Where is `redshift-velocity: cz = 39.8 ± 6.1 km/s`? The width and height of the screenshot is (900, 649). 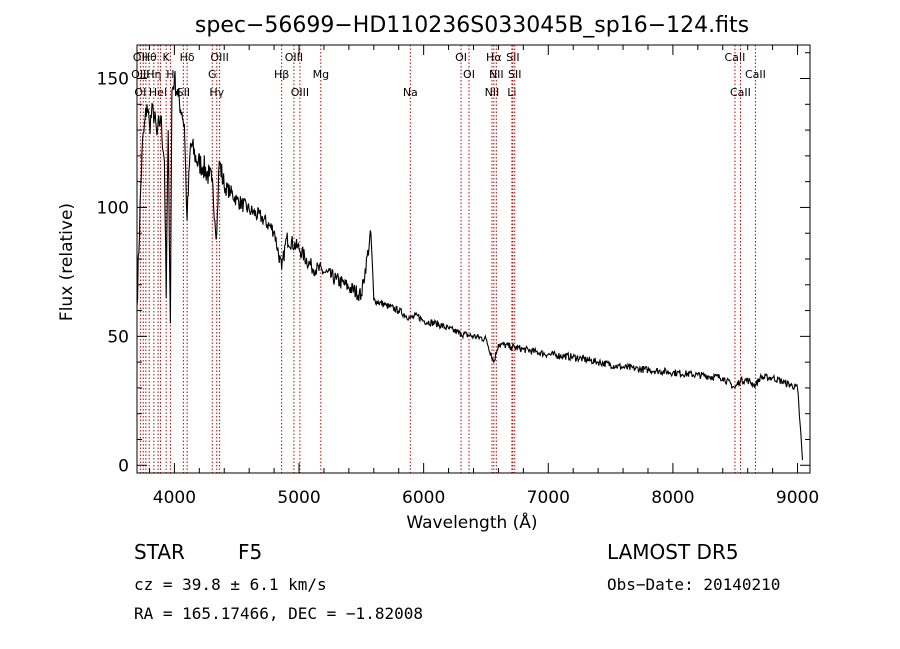 redshift-velocity: cz = 39.8 ± 6.1 km/s is located at coordinates (230, 584).